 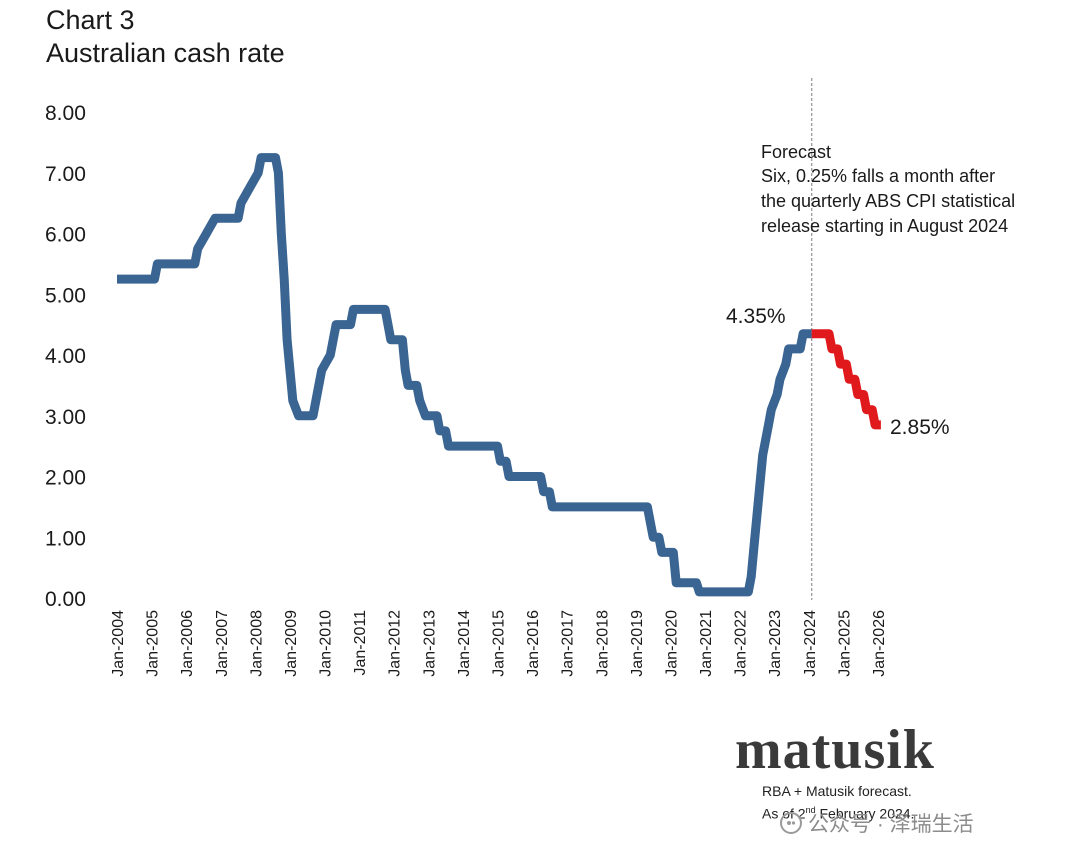 I want to click on x-tick-label: Jan-2006, so click(x=187, y=643).